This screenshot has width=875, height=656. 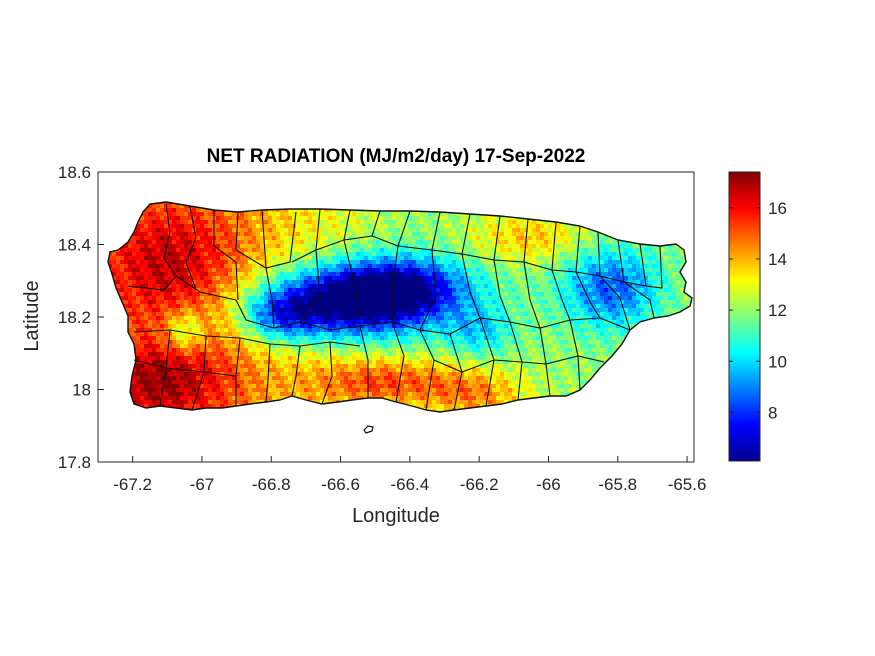 What do you see at coordinates (772, 412) in the screenshot?
I see `colorbar-tick-label: 8` at bounding box center [772, 412].